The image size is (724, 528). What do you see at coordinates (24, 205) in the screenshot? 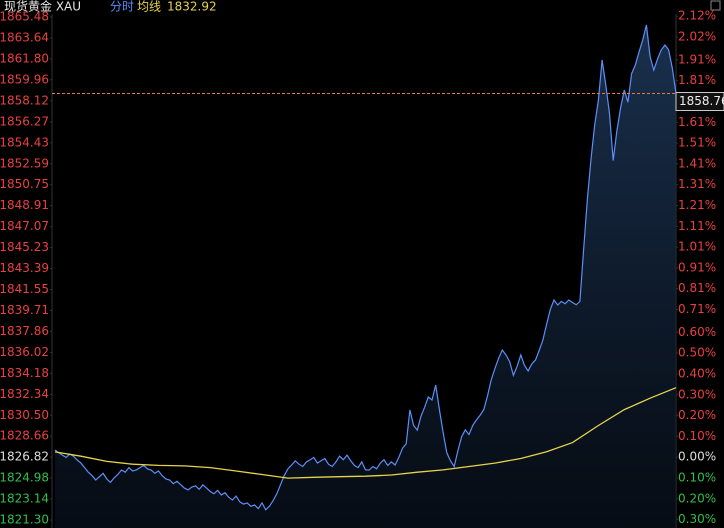
I see `y-tick-label: 1848.91` at bounding box center [24, 205].